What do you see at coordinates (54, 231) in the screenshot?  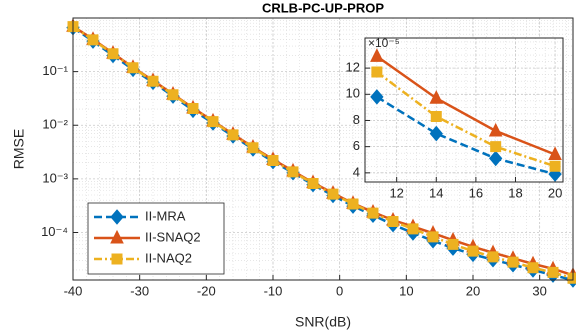 I see `y-tick-label: 10⁻⁴` at bounding box center [54, 231].